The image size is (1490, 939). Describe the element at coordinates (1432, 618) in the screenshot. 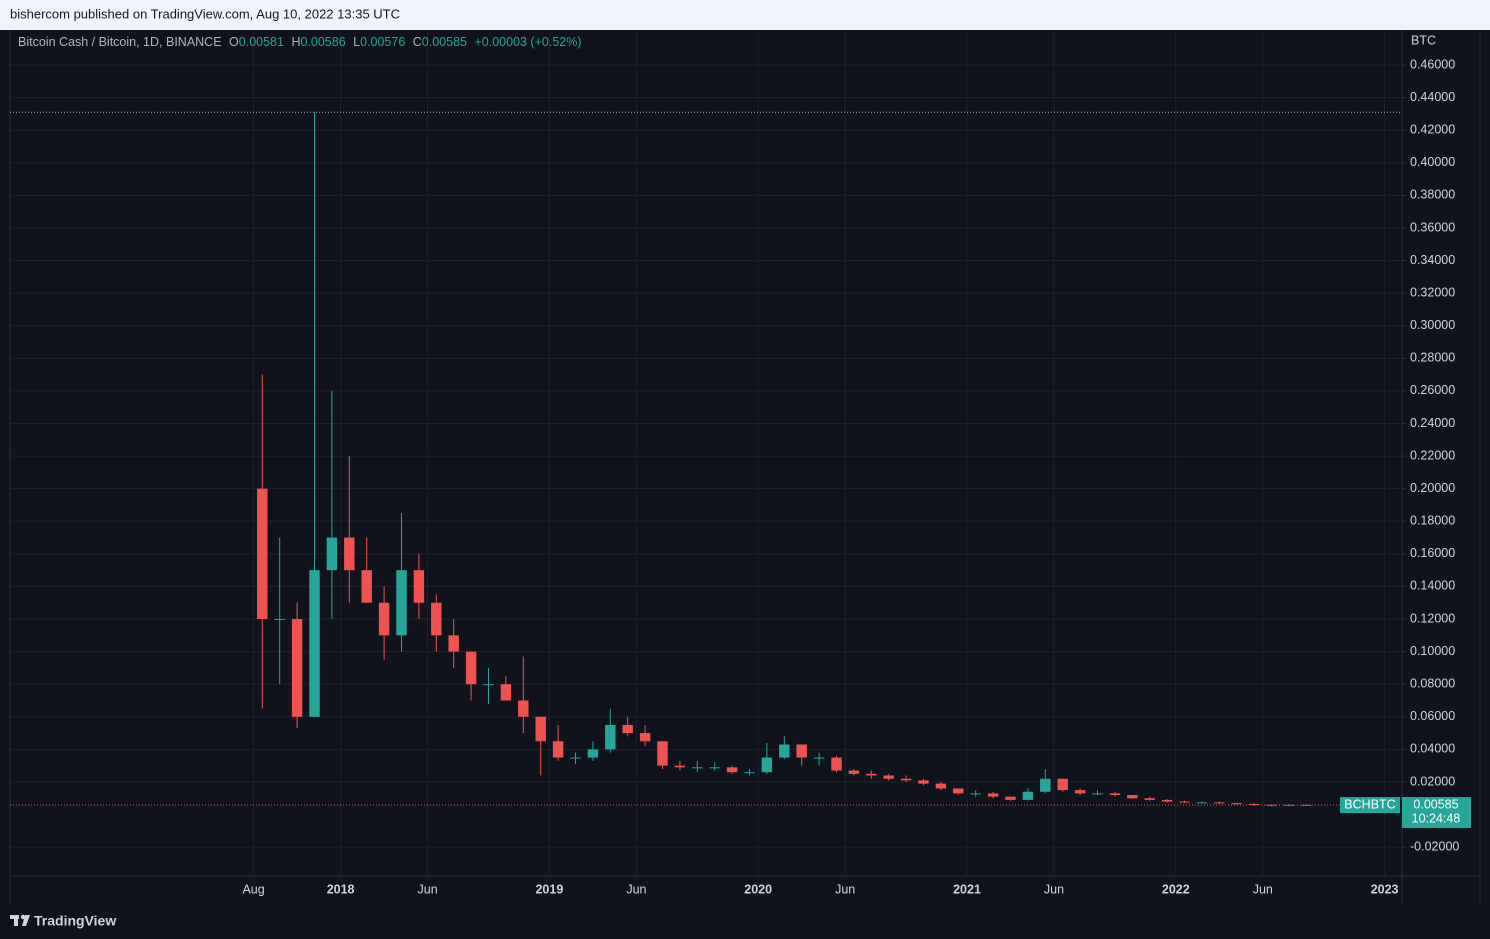

I see `y-tick-label: 0.12000` at that location.